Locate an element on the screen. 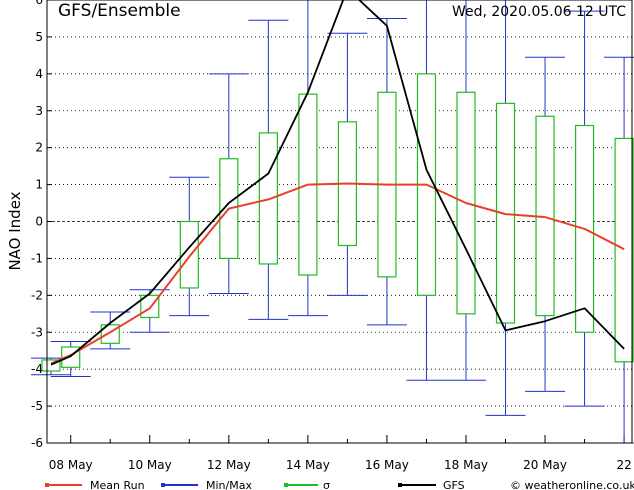 This screenshot has width=634, height=490. y-tick-label: 0 is located at coordinates (39, 222).